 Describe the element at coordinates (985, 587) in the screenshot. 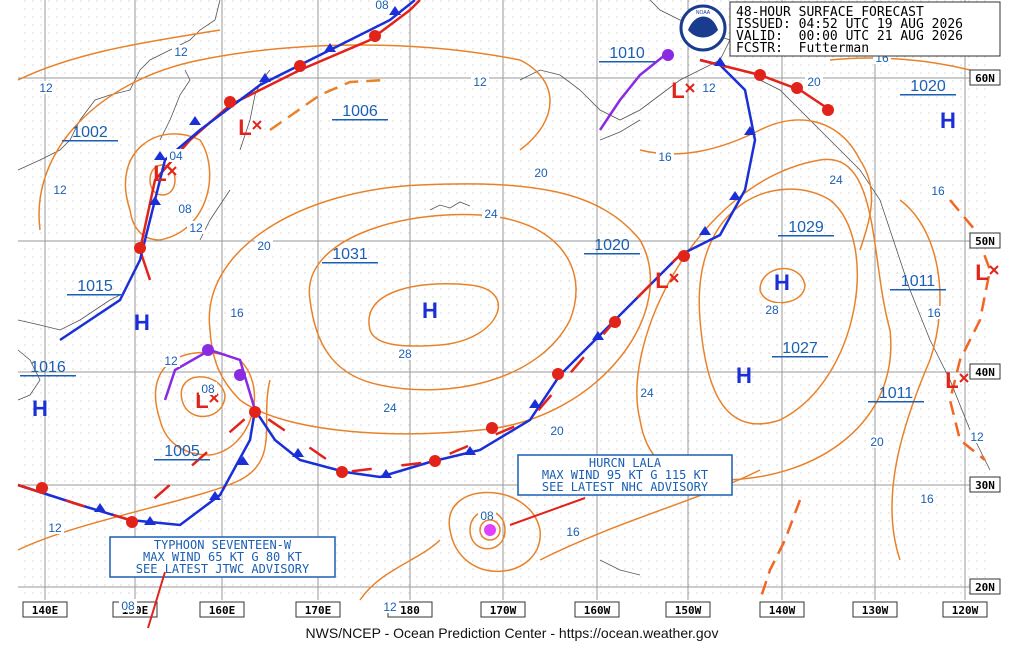

I see `lat-label: 20N` at that location.